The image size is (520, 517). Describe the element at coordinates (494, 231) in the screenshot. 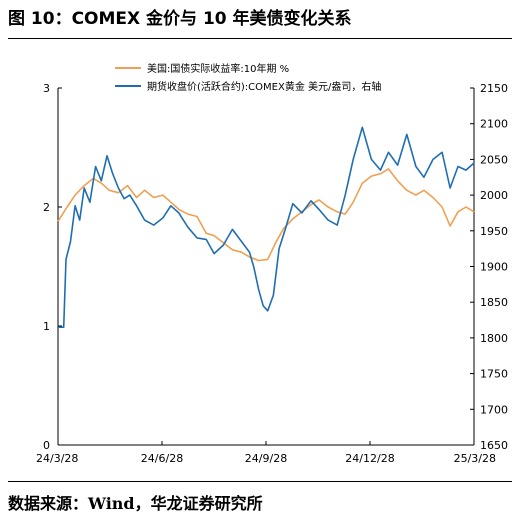

I see `right-tick-label: 1950` at that location.